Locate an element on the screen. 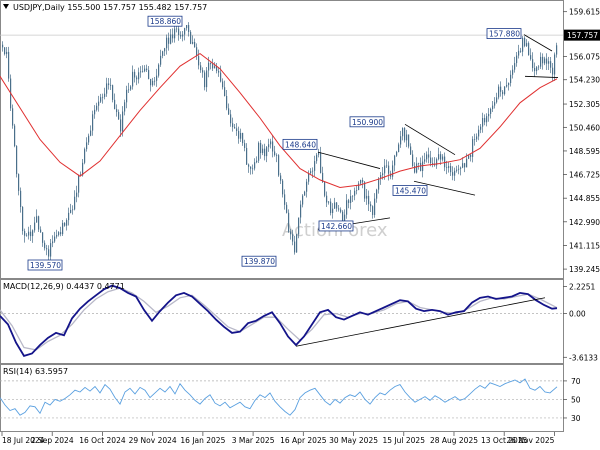  price-tick-label: 159.615 is located at coordinates (584, 12).